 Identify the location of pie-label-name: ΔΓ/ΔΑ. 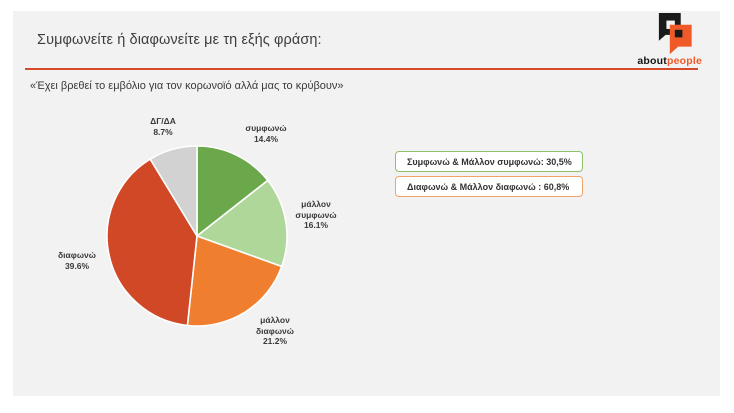
(163, 121).